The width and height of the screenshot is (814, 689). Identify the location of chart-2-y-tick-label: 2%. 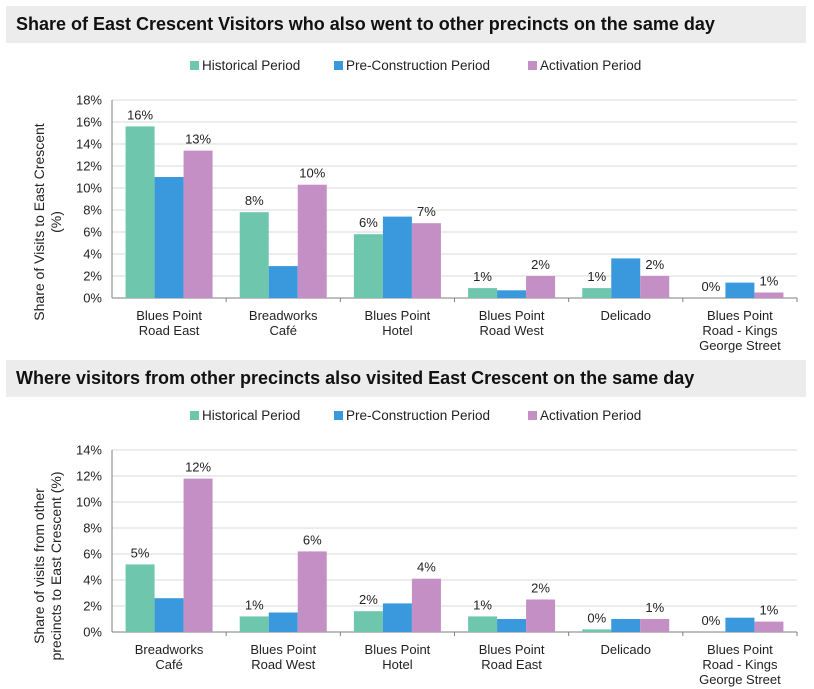
(92, 606).